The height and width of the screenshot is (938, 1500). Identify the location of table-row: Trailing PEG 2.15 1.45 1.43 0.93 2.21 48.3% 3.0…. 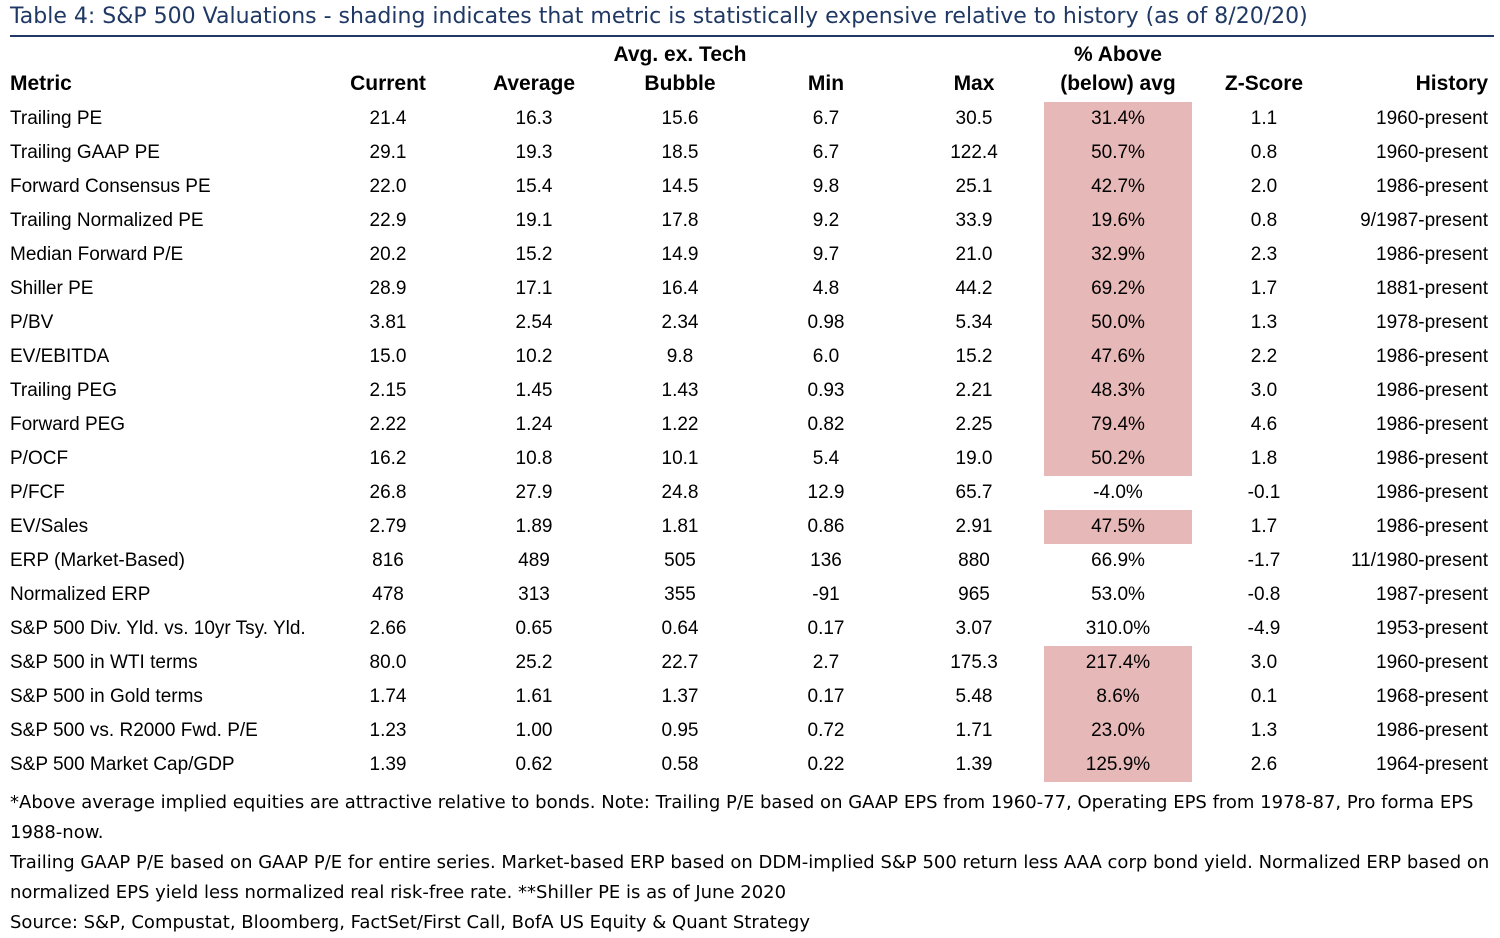
(752, 391).